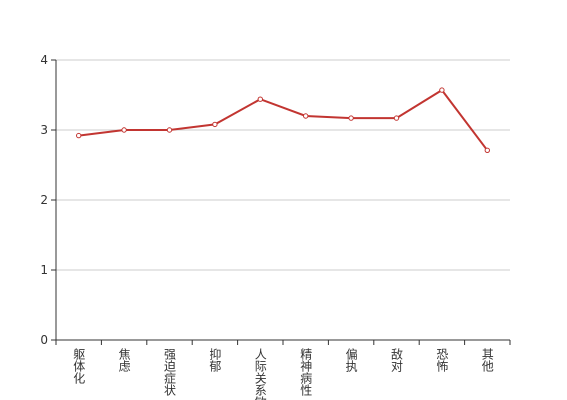 This screenshot has height=400, width=567. Describe the element at coordinates (283, 119) in the screenshot. I see `line` at that location.